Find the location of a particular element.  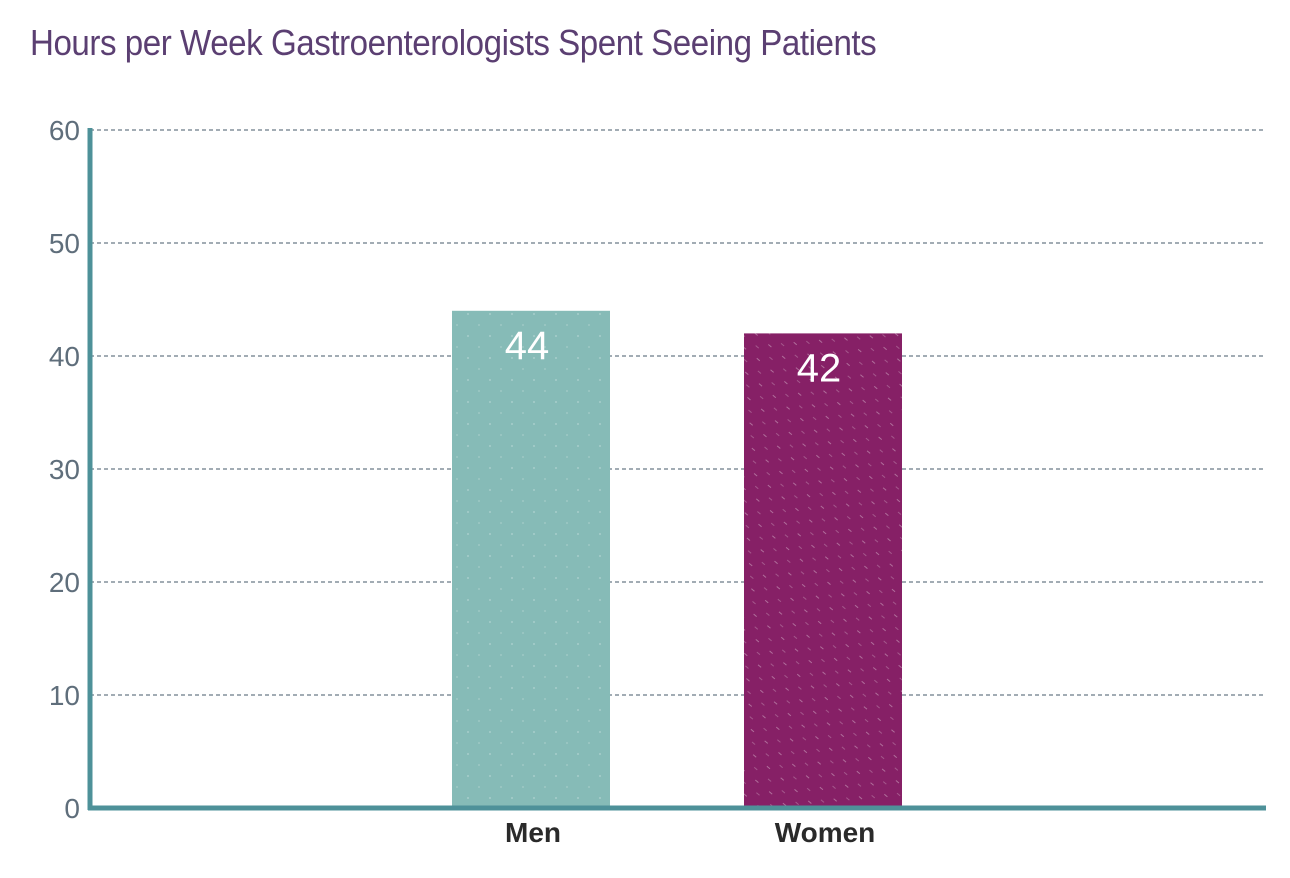

y-tick-label: 50 is located at coordinates (64, 243).